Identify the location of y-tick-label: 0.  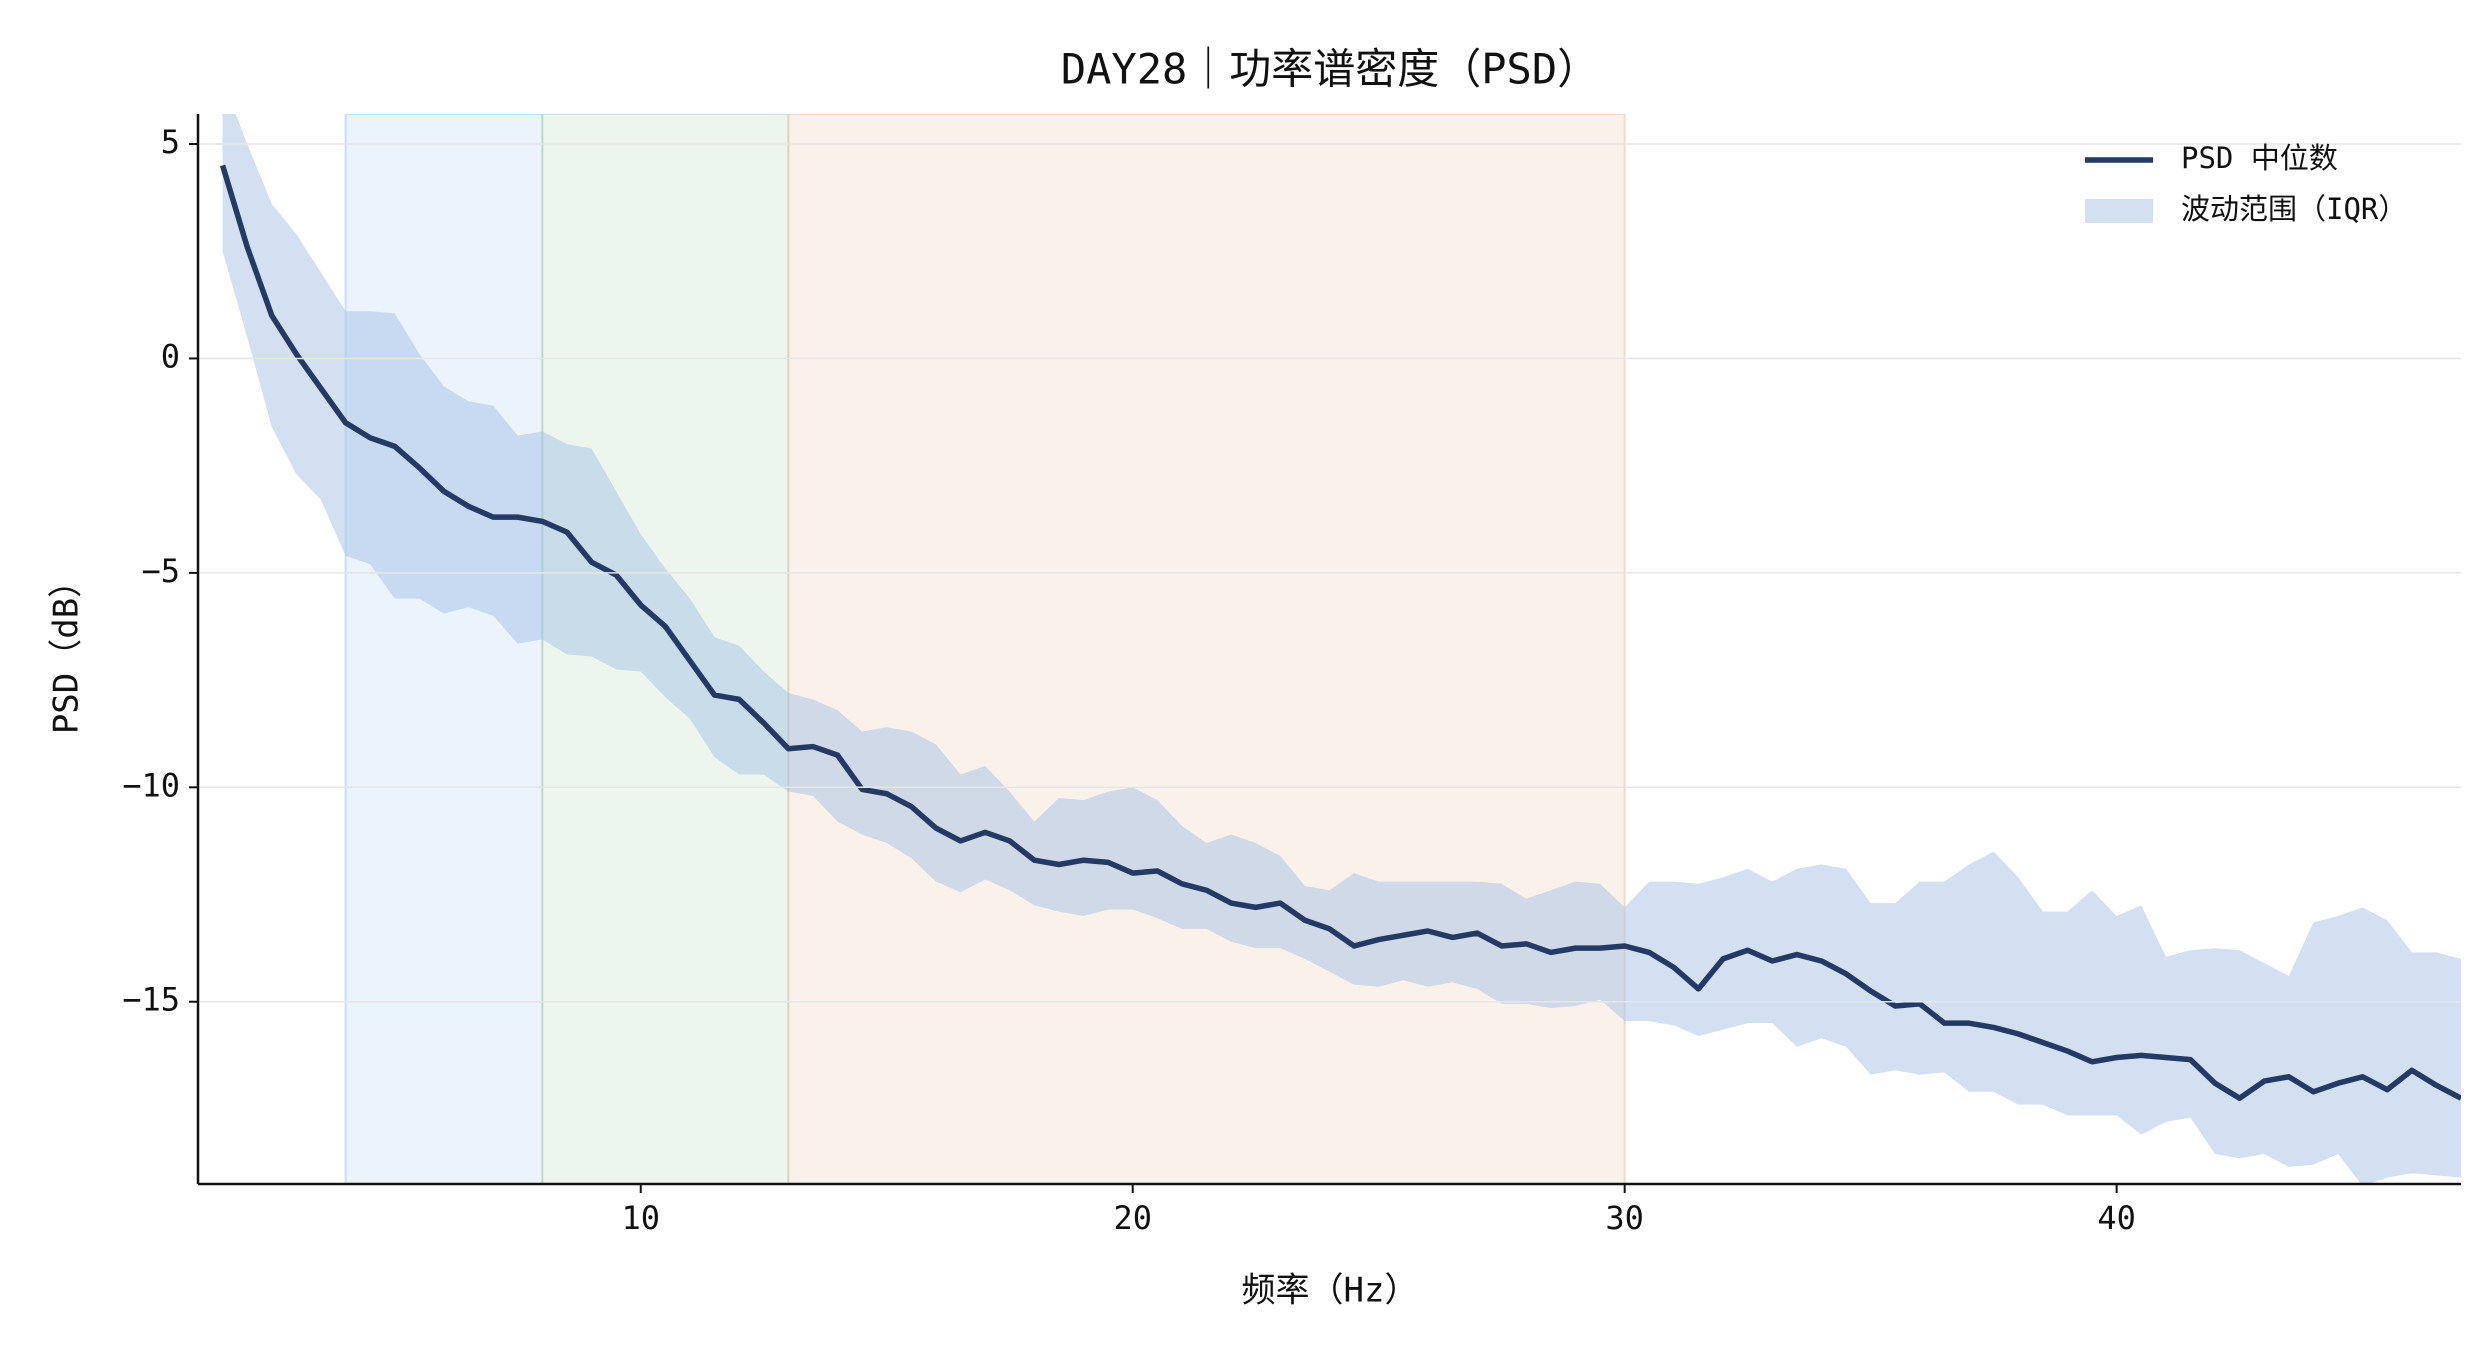
(170, 356).